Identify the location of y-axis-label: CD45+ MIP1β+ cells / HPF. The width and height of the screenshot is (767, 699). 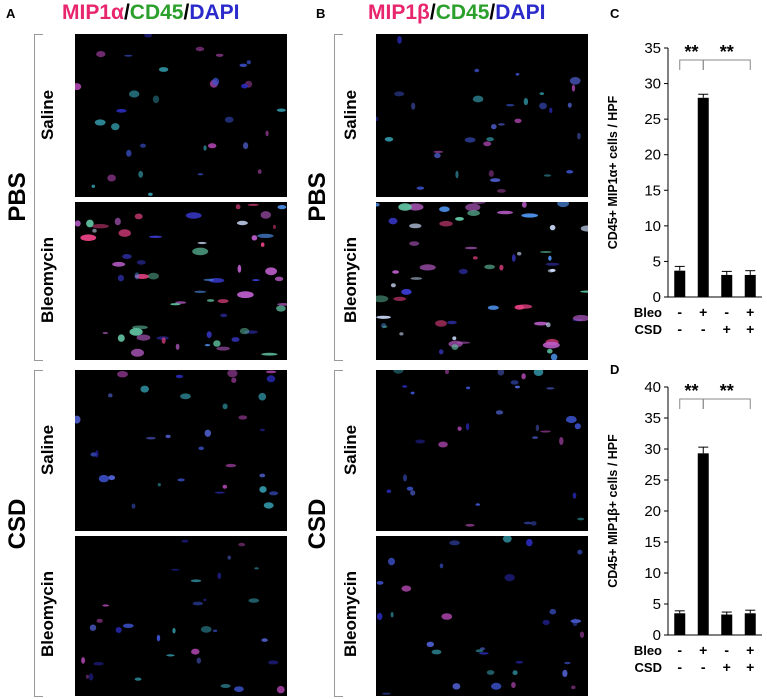
(613, 511).